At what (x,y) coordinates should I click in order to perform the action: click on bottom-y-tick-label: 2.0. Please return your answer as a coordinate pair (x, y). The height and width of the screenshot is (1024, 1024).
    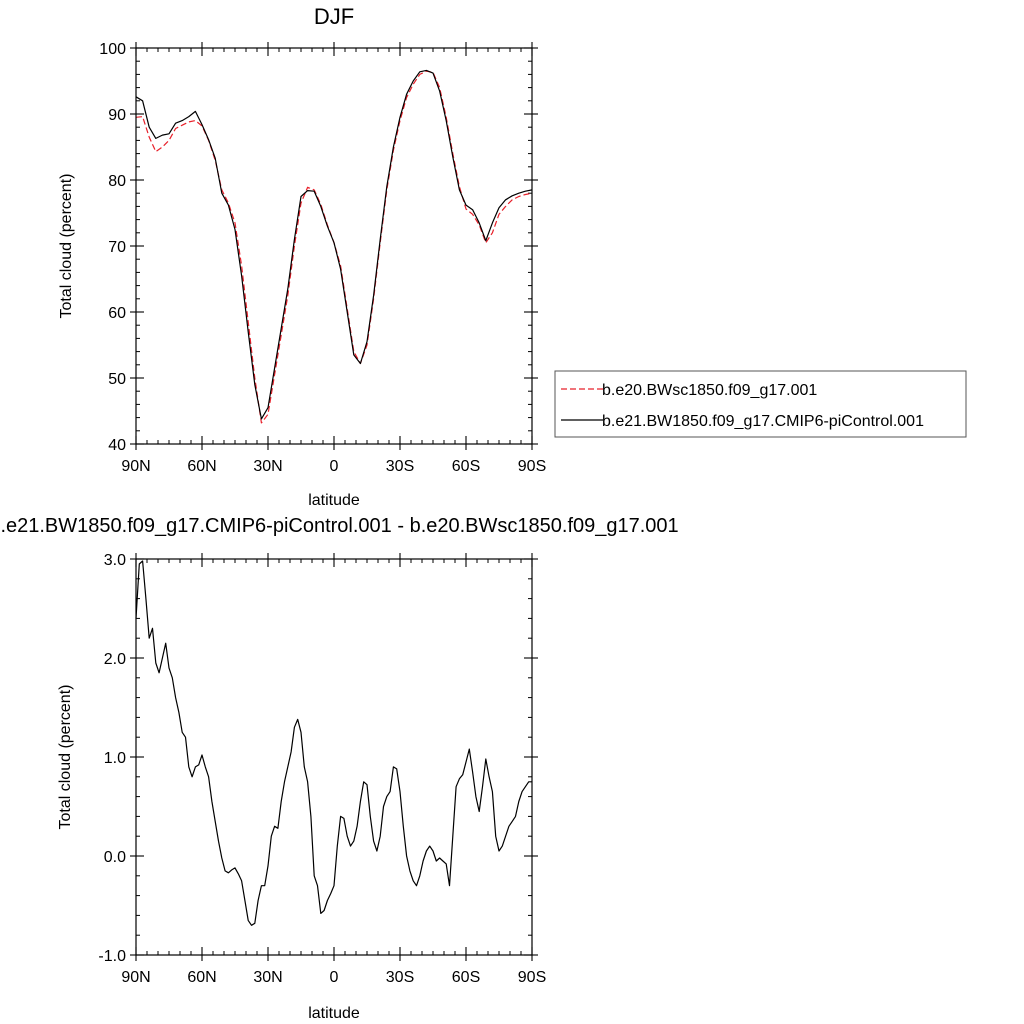
    Looking at the image, I should click on (115, 659).